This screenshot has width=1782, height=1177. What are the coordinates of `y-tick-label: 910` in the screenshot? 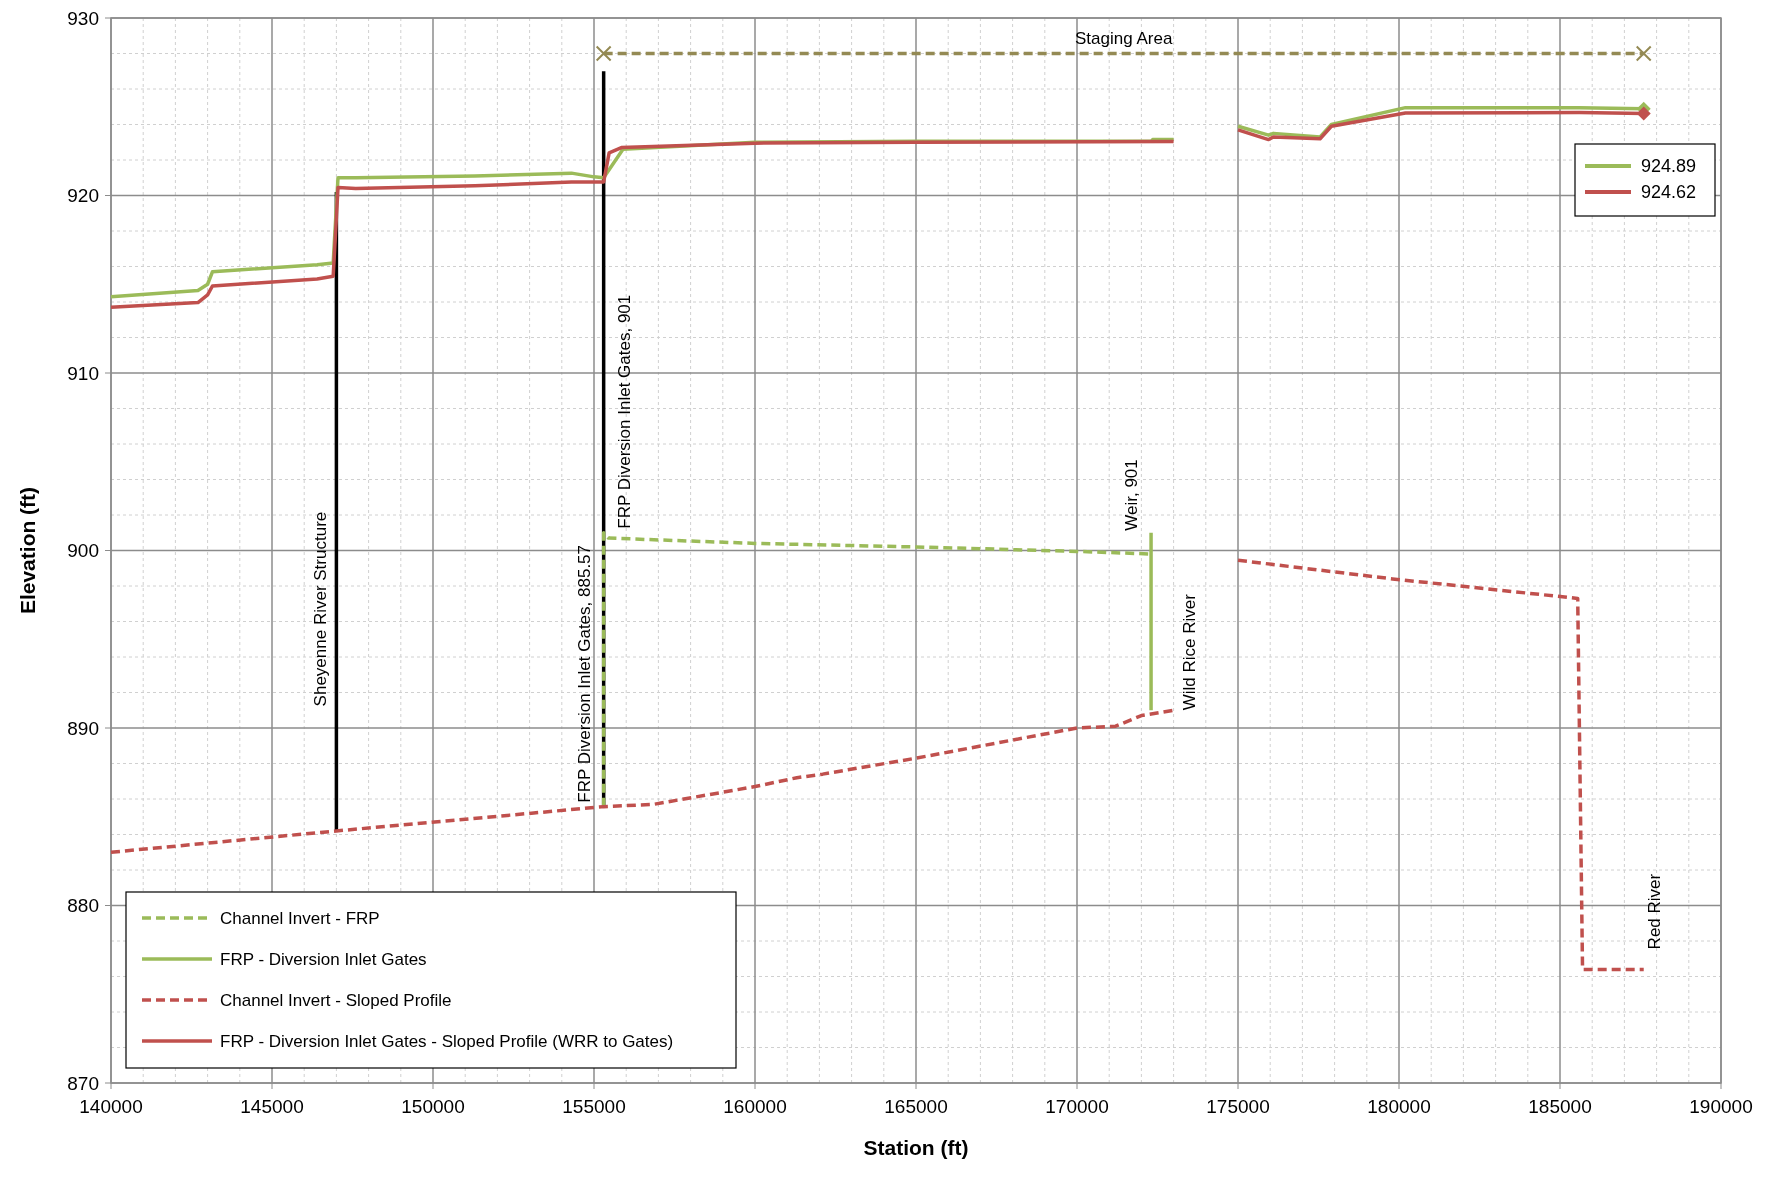 It's located at (83, 373).